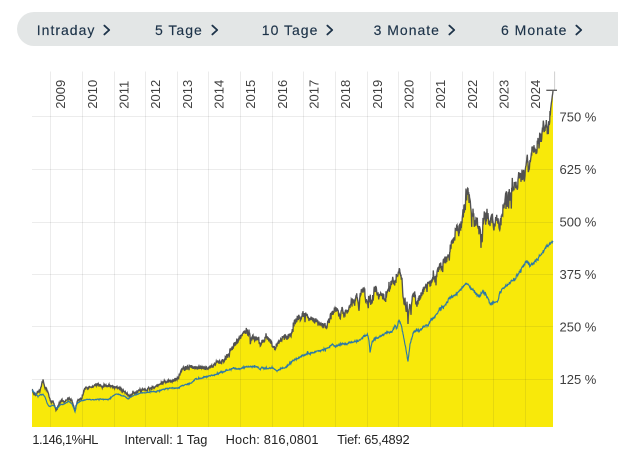  I want to click on svg-text: 2009, so click(60, 94).